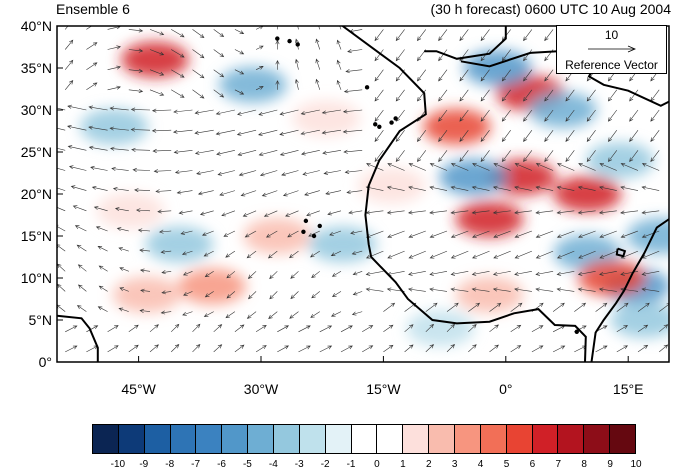 The height and width of the screenshot is (471, 673). What do you see at coordinates (144, 464) in the screenshot?
I see `colorbar-label: -9` at bounding box center [144, 464].